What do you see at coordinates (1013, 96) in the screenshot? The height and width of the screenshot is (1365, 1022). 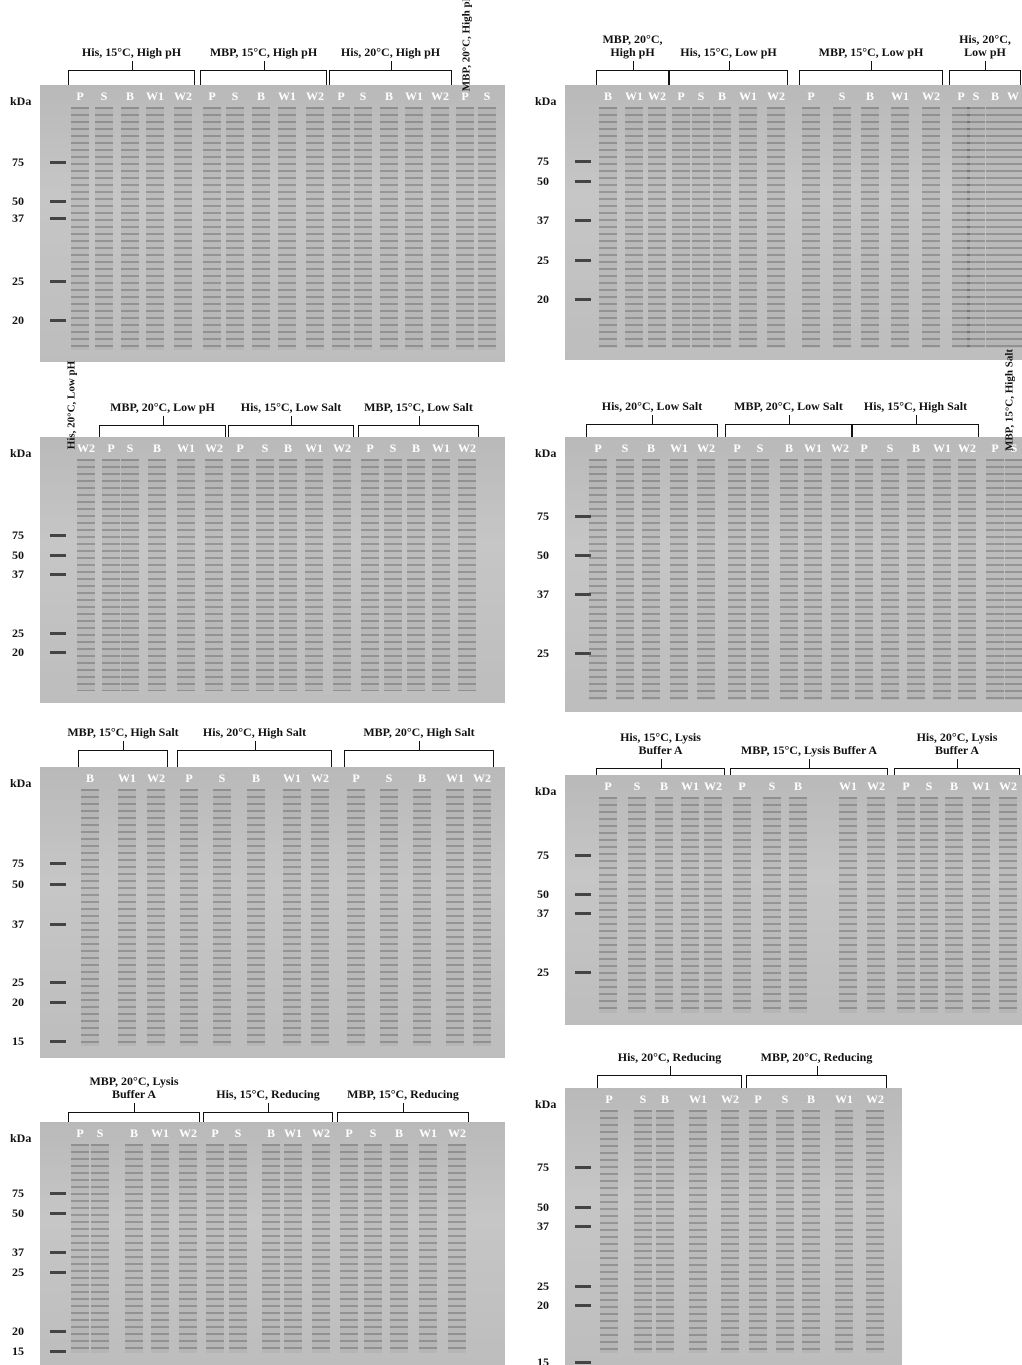 I see `lane-label: W` at bounding box center [1013, 96].